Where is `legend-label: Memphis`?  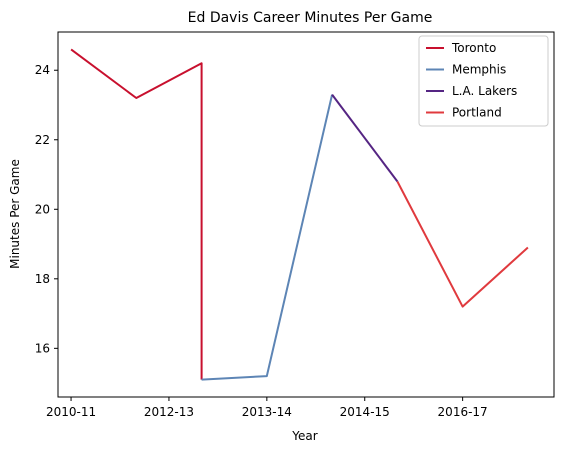
legend-label: Memphis is located at coordinates (479, 70).